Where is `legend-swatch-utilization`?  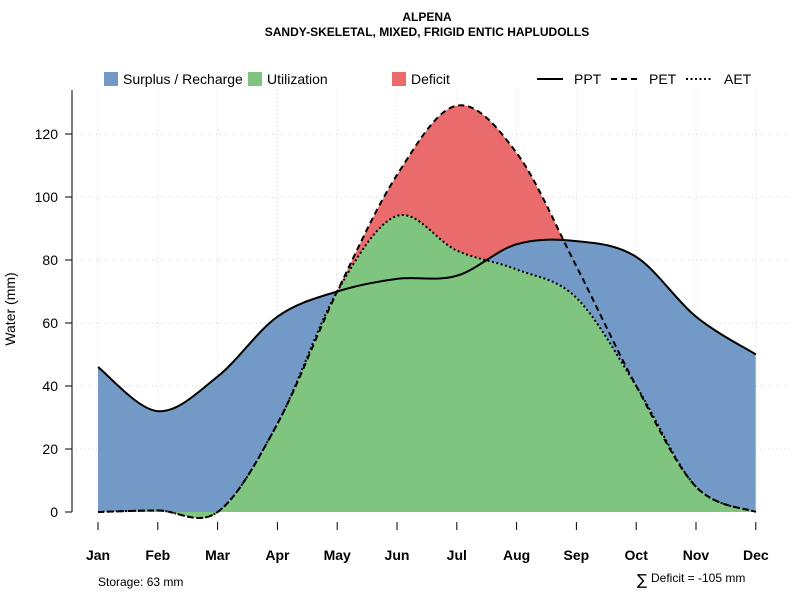
legend-swatch-utilization is located at coordinates (255, 79).